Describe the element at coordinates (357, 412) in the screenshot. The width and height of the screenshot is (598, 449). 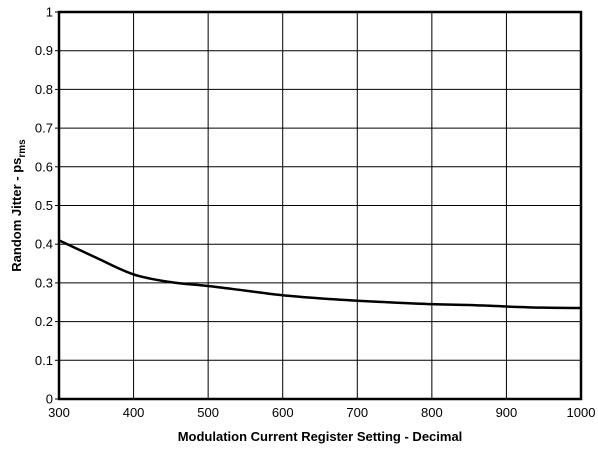
I see `x-tick-label: 700` at that location.